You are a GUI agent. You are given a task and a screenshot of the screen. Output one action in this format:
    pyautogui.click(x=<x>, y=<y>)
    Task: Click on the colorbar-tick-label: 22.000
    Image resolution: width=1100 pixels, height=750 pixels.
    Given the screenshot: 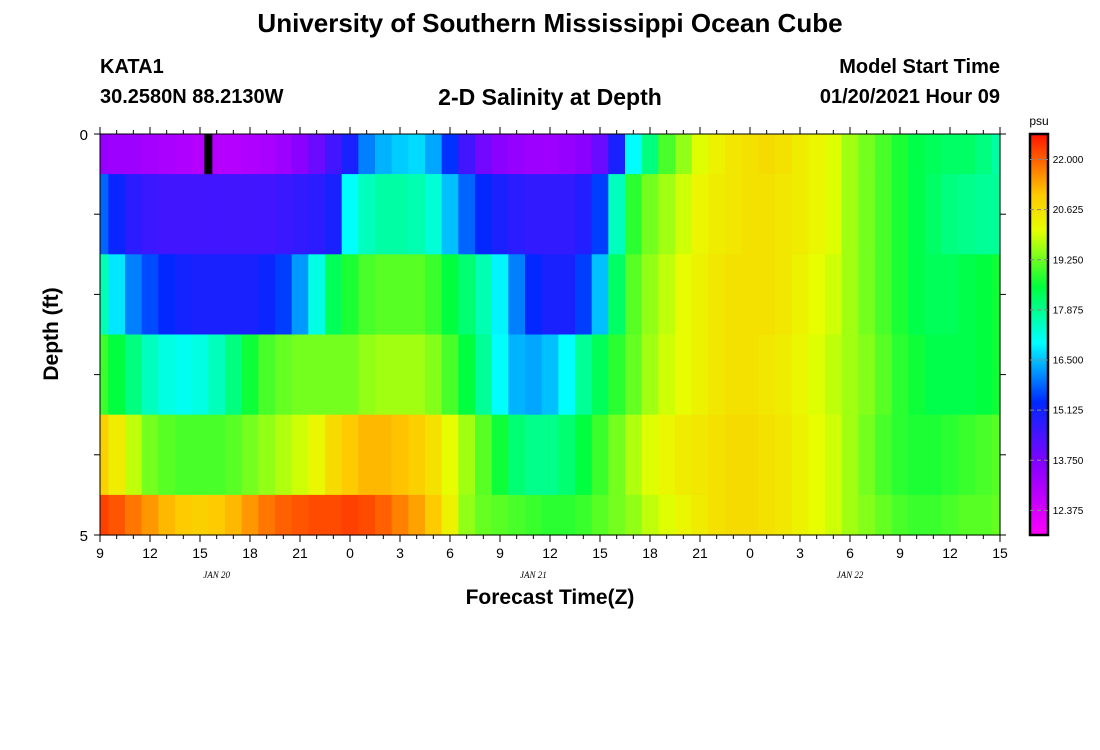 What is the action you would take?
    pyautogui.click(x=1068, y=160)
    